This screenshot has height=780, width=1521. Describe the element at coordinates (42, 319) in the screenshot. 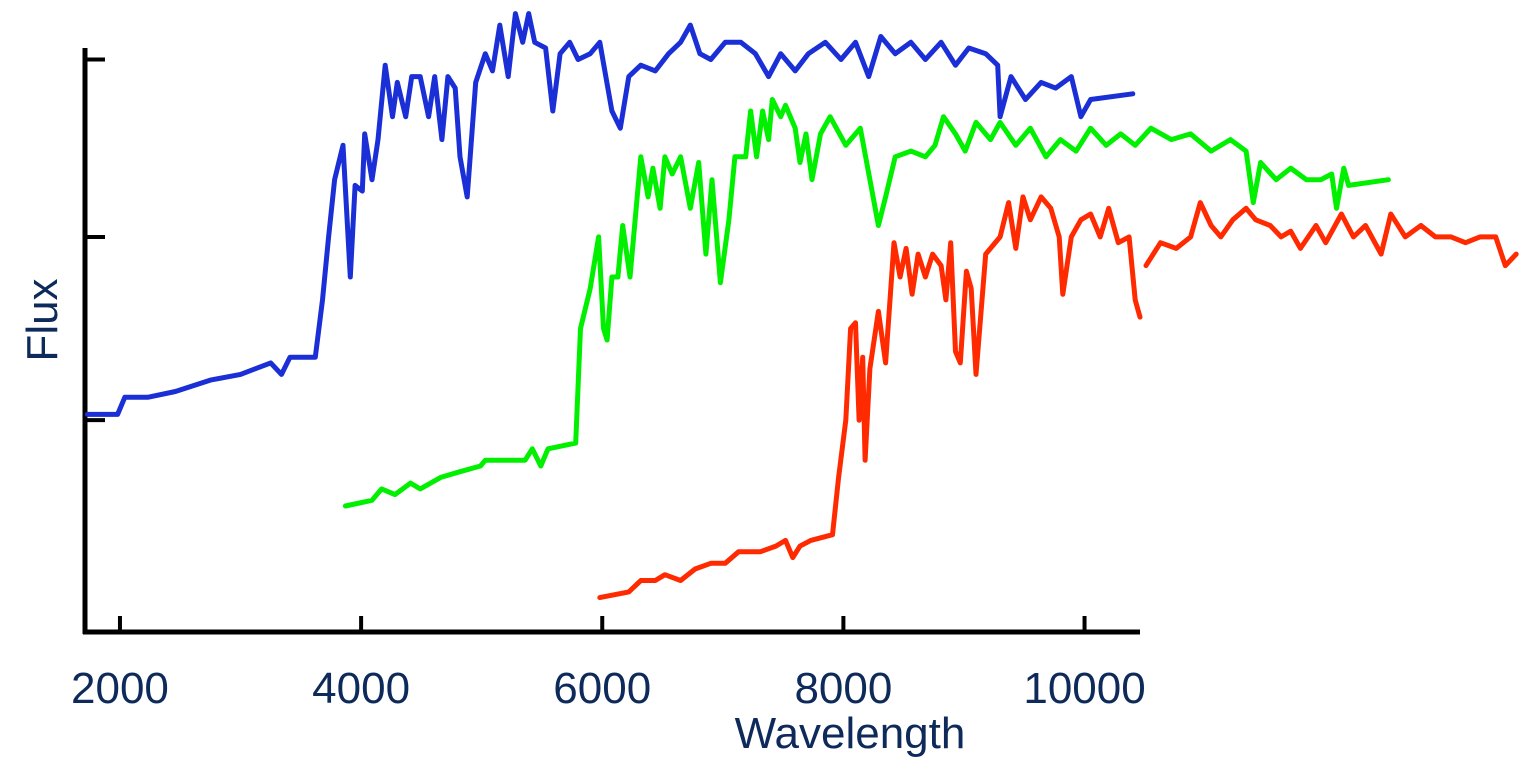

I see `y-axis-label: Flux` at that location.